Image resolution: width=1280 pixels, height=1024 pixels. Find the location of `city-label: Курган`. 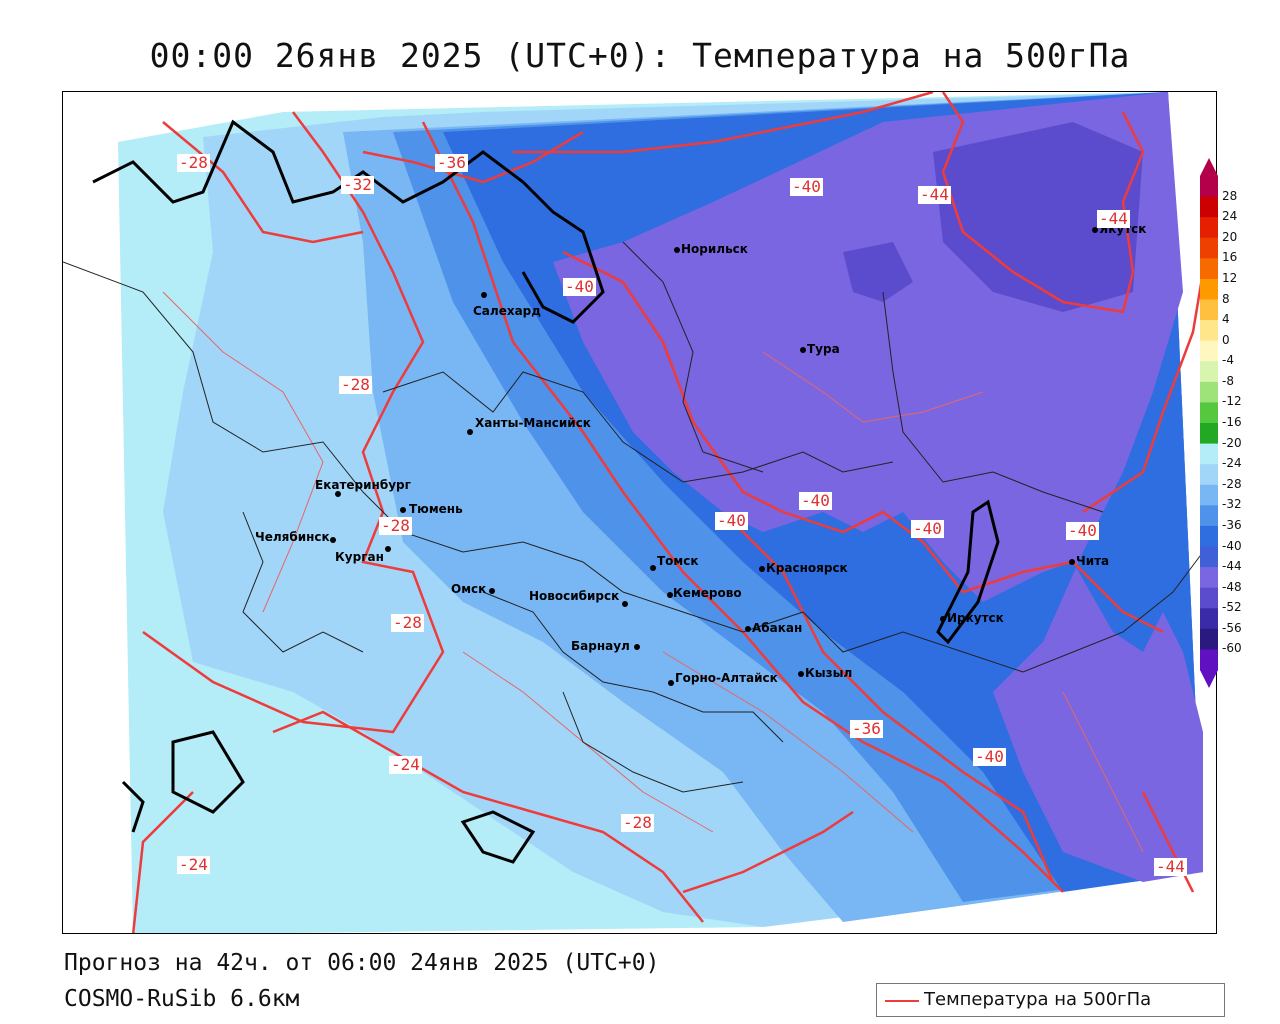

city-label: Курган is located at coordinates (359, 557).